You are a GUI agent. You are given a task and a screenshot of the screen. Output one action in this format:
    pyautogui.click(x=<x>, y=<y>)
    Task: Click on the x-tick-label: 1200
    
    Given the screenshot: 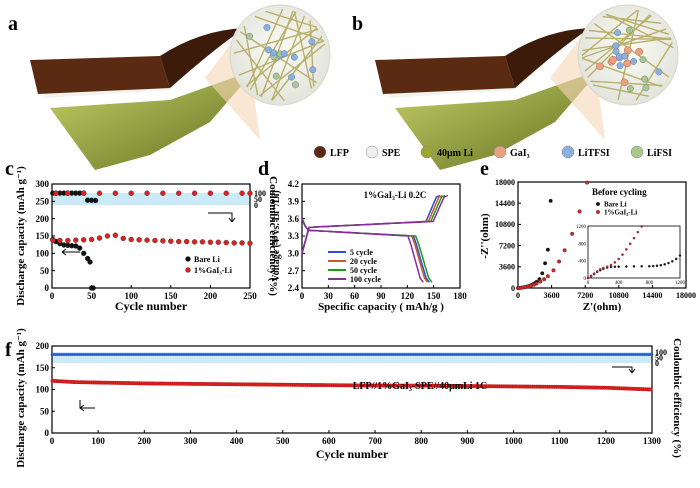 What is the action you would take?
    pyautogui.click(x=606, y=441)
    